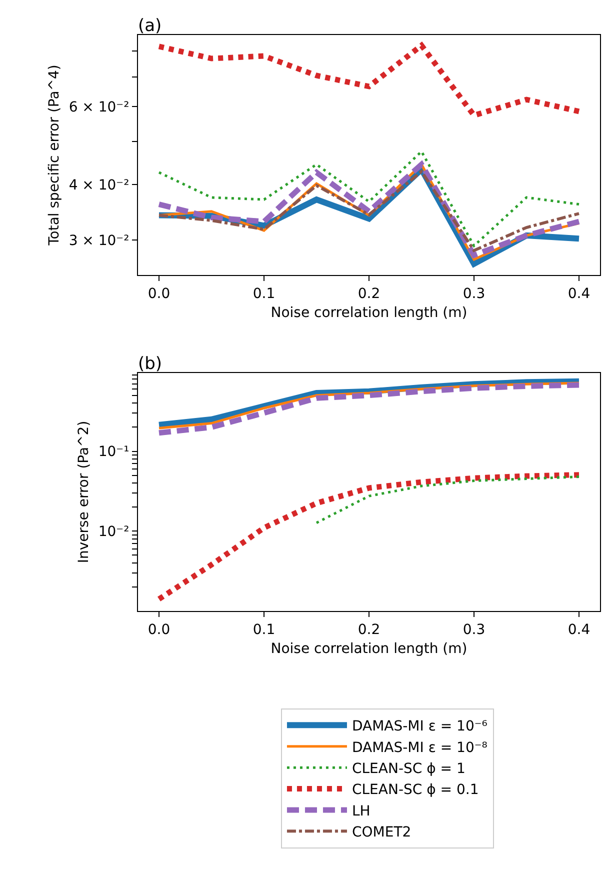 Image resolution: width=616 pixels, height=896 pixels. What do you see at coordinates (420, 748) in the screenshot?
I see `legend-label: DAMAS-MI ε = 10⁻⁸` at bounding box center [420, 748].